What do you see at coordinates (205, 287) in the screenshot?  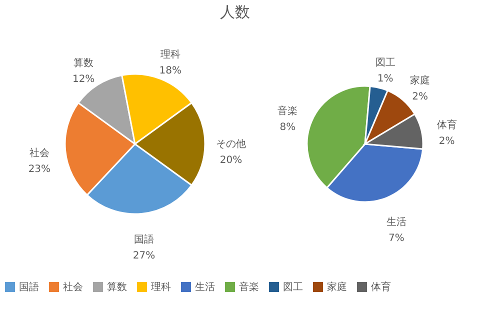 I see `legend-label: 生活` at bounding box center [205, 287].